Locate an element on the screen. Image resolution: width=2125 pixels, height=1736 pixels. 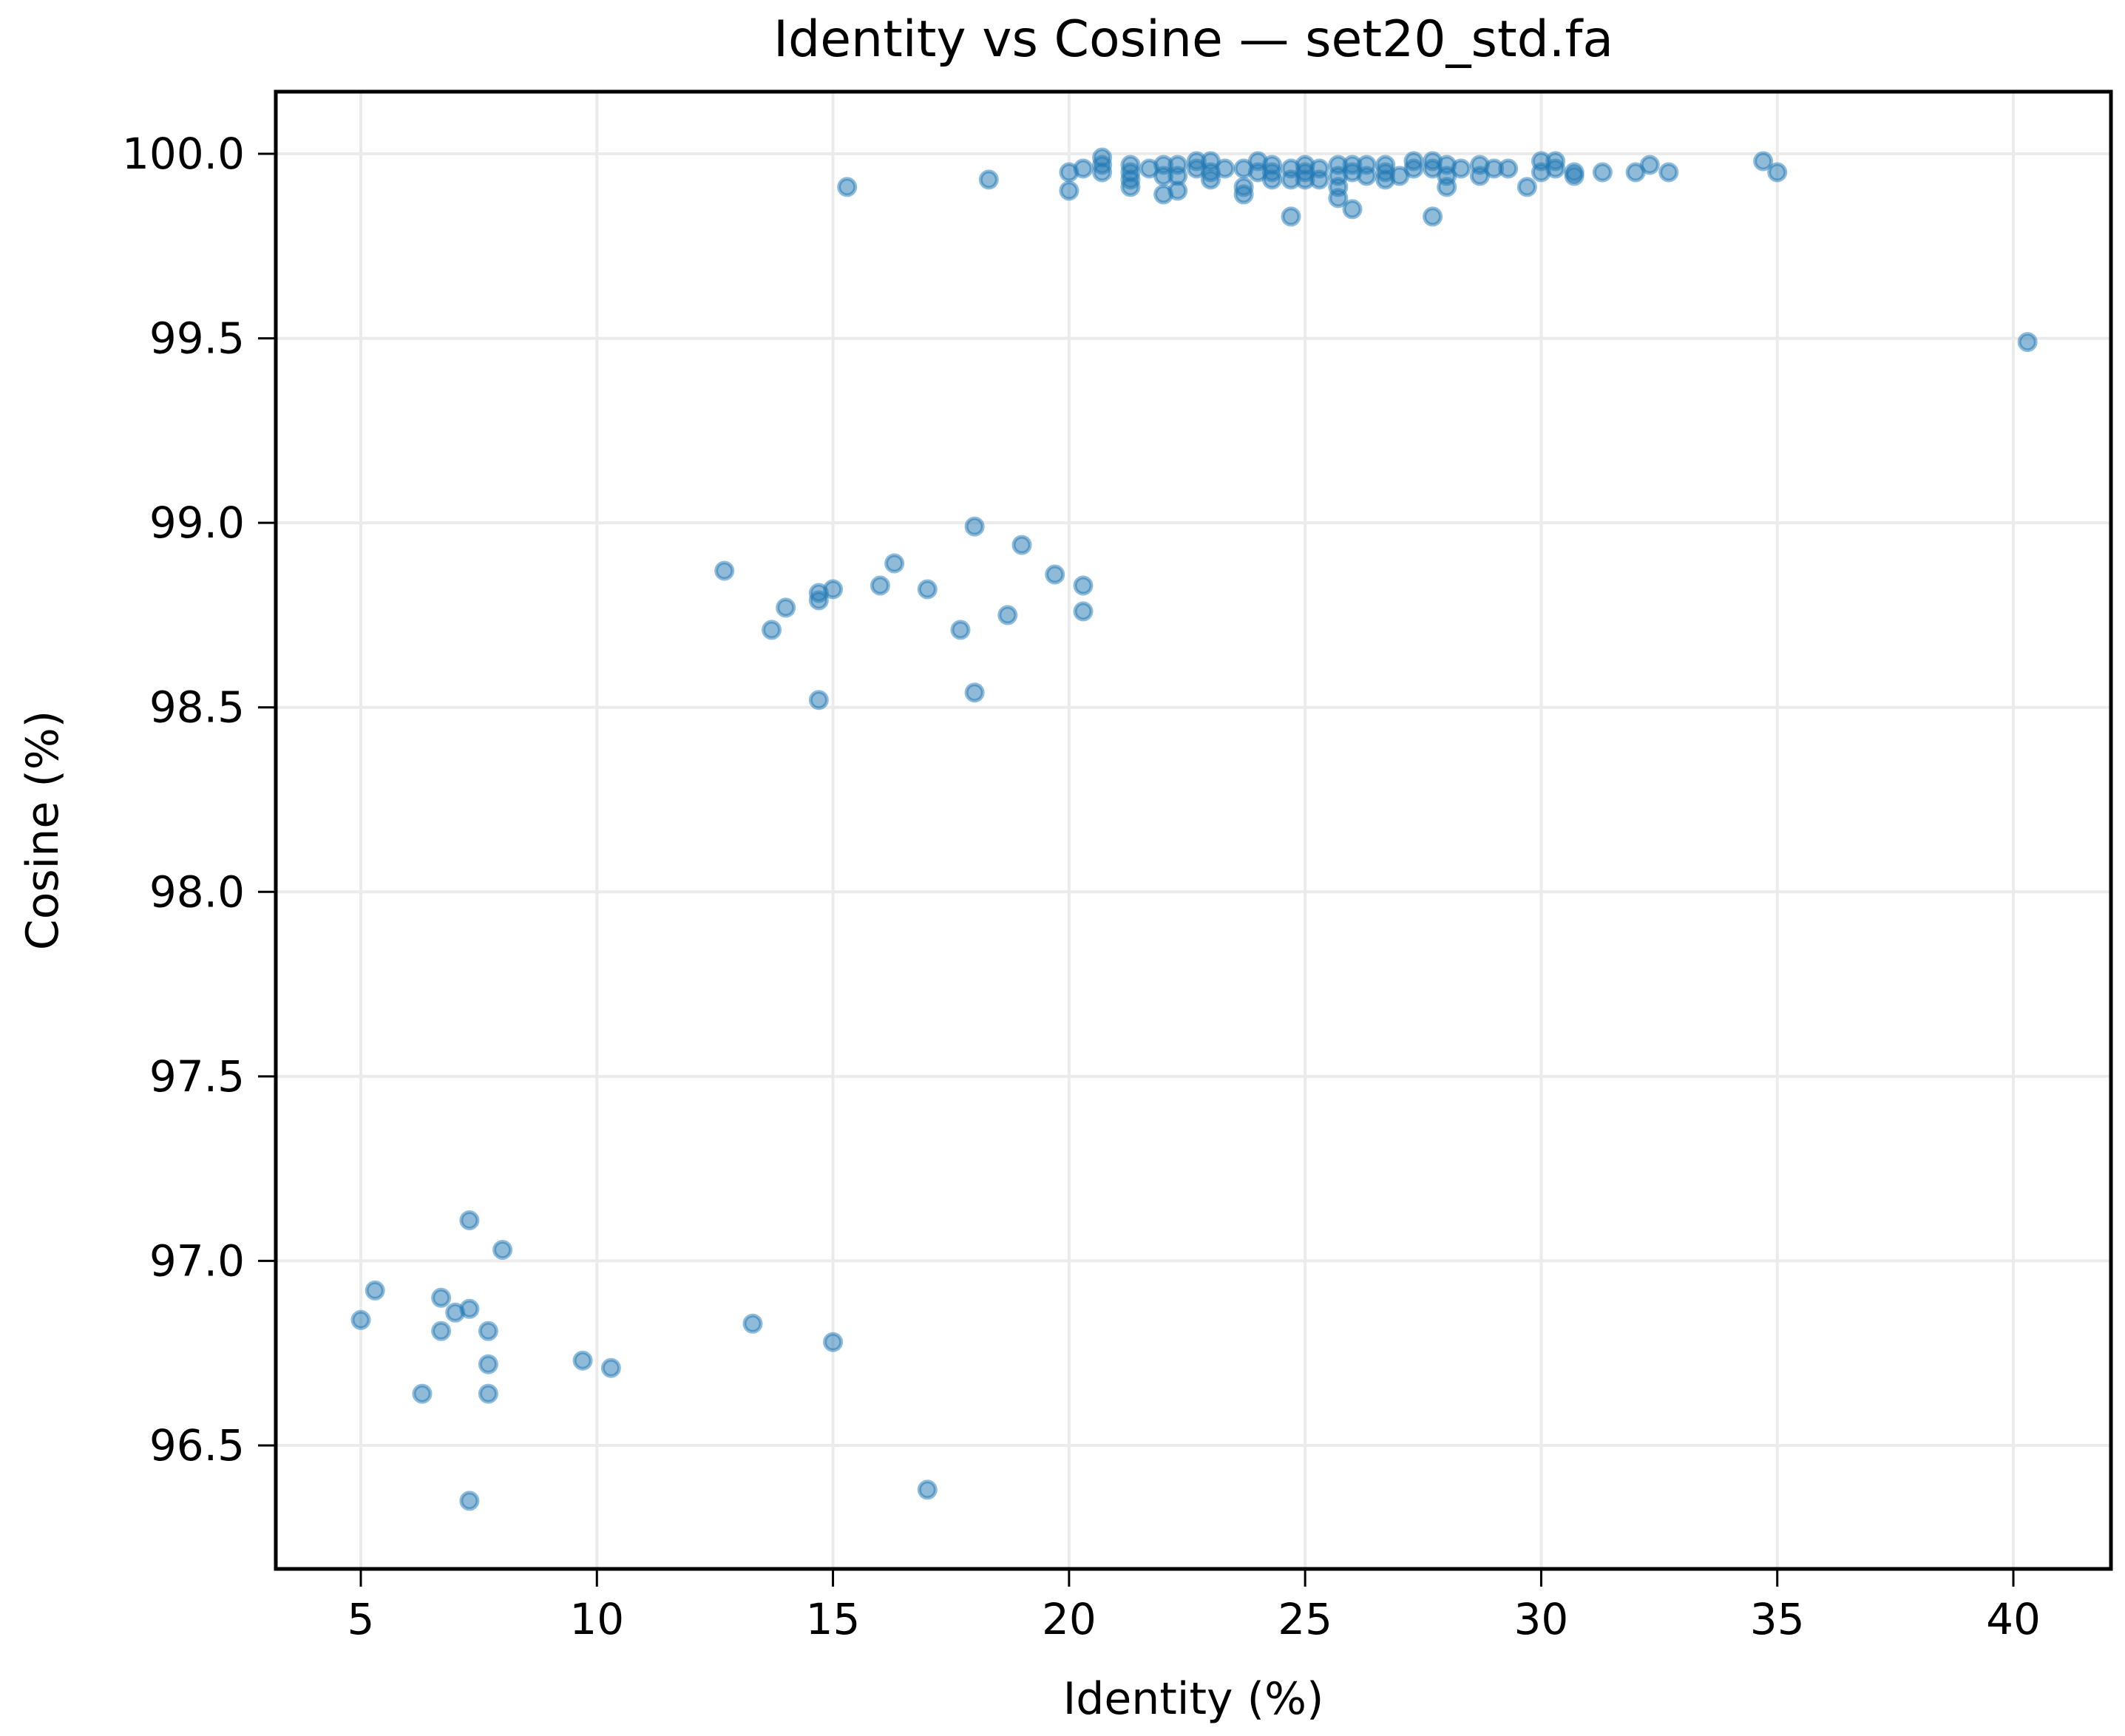
x-tick-label: 5 is located at coordinates (361, 1619).